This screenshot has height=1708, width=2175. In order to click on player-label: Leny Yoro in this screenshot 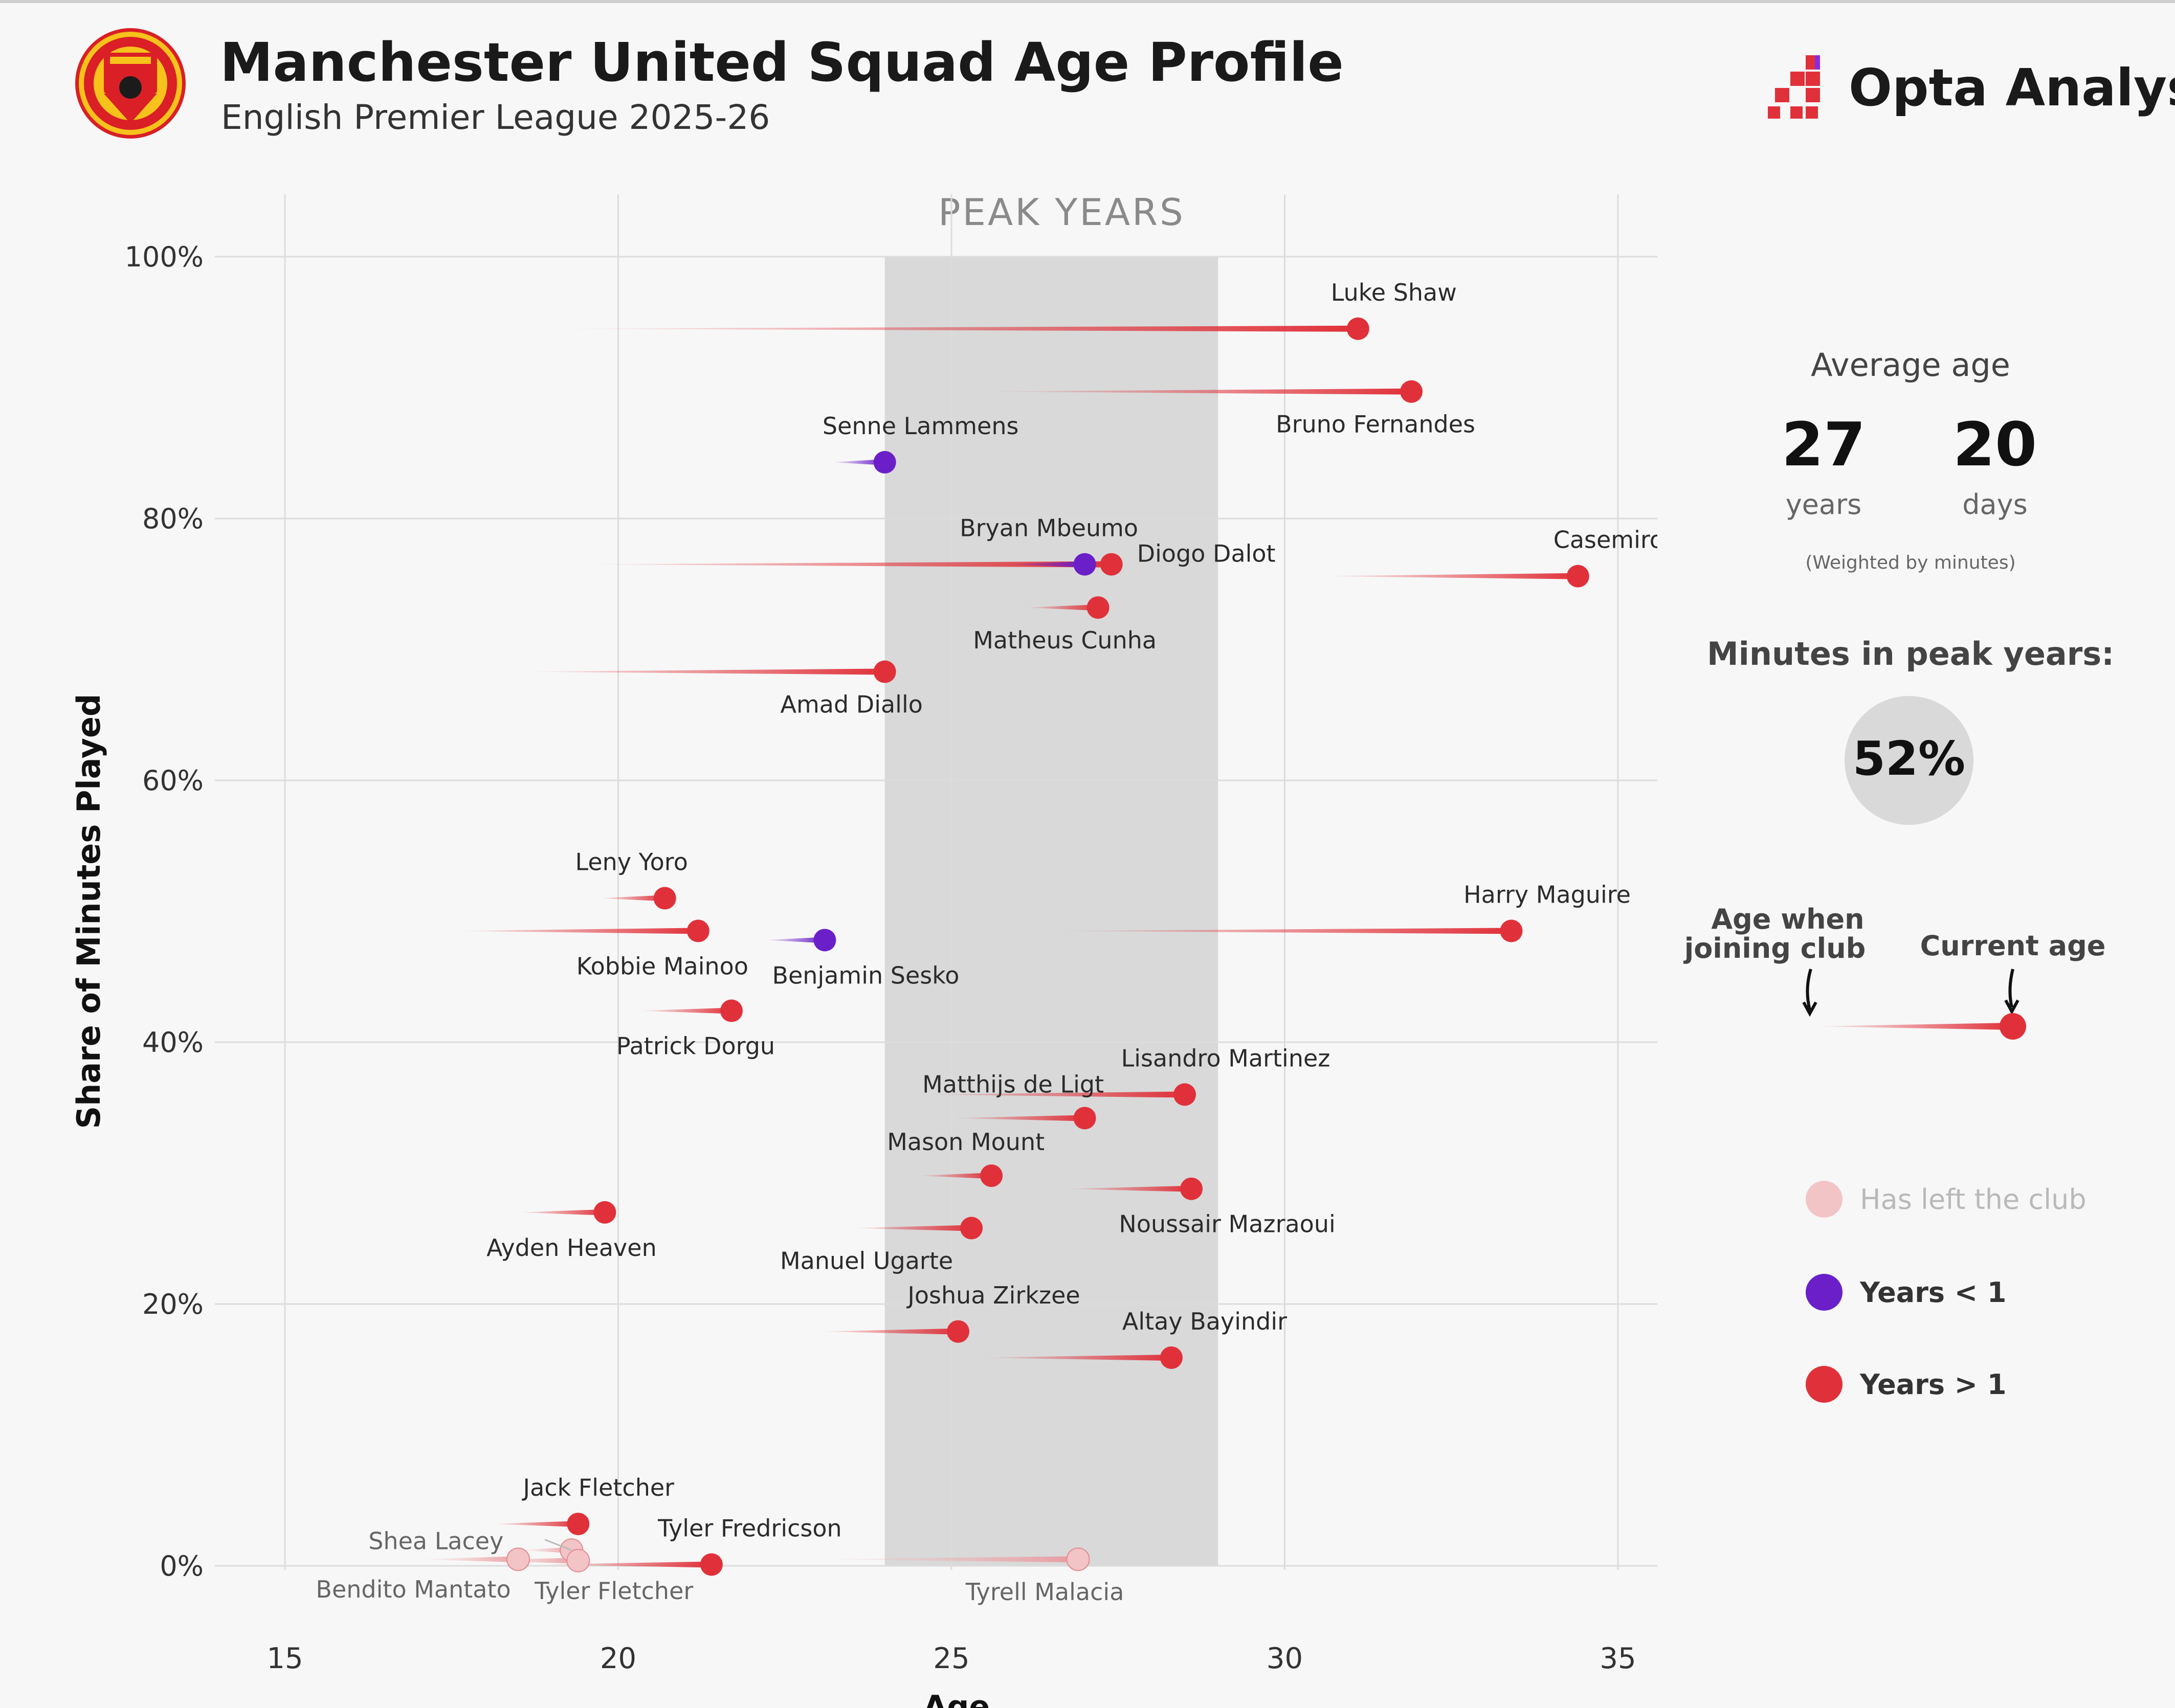, I will do `click(631, 861)`.